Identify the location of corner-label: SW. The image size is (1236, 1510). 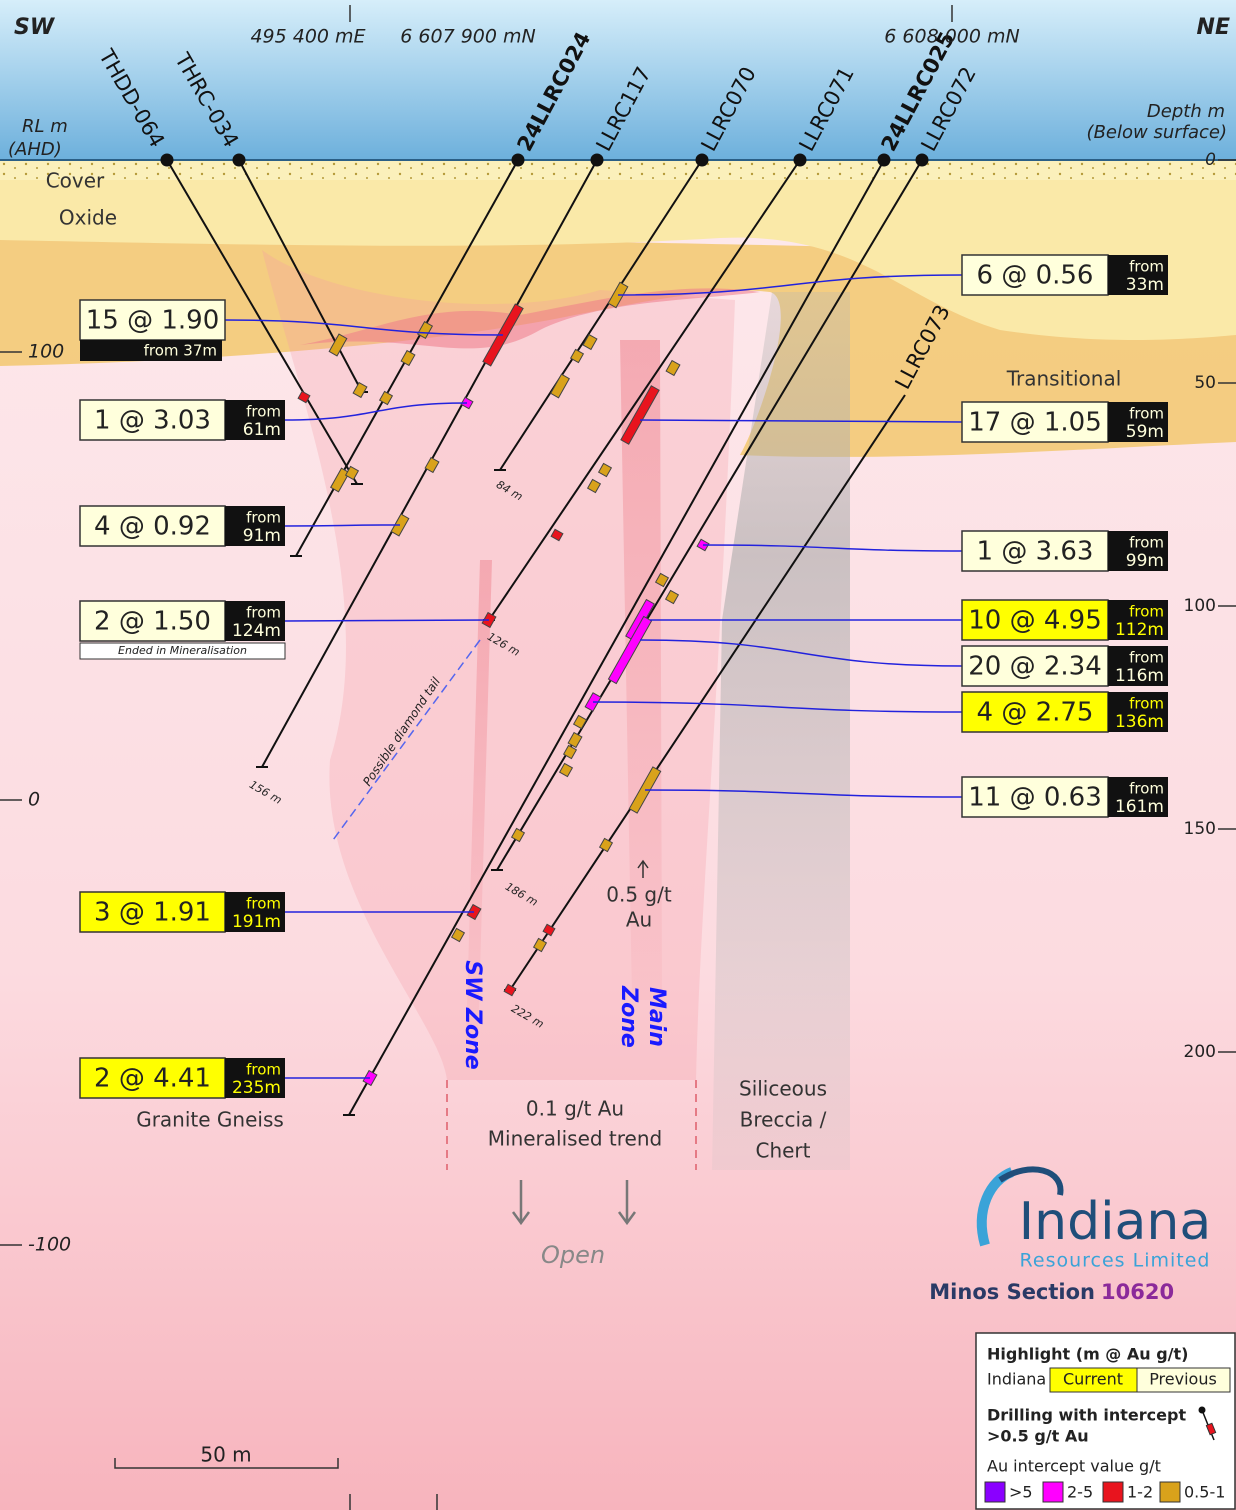
(35, 27).